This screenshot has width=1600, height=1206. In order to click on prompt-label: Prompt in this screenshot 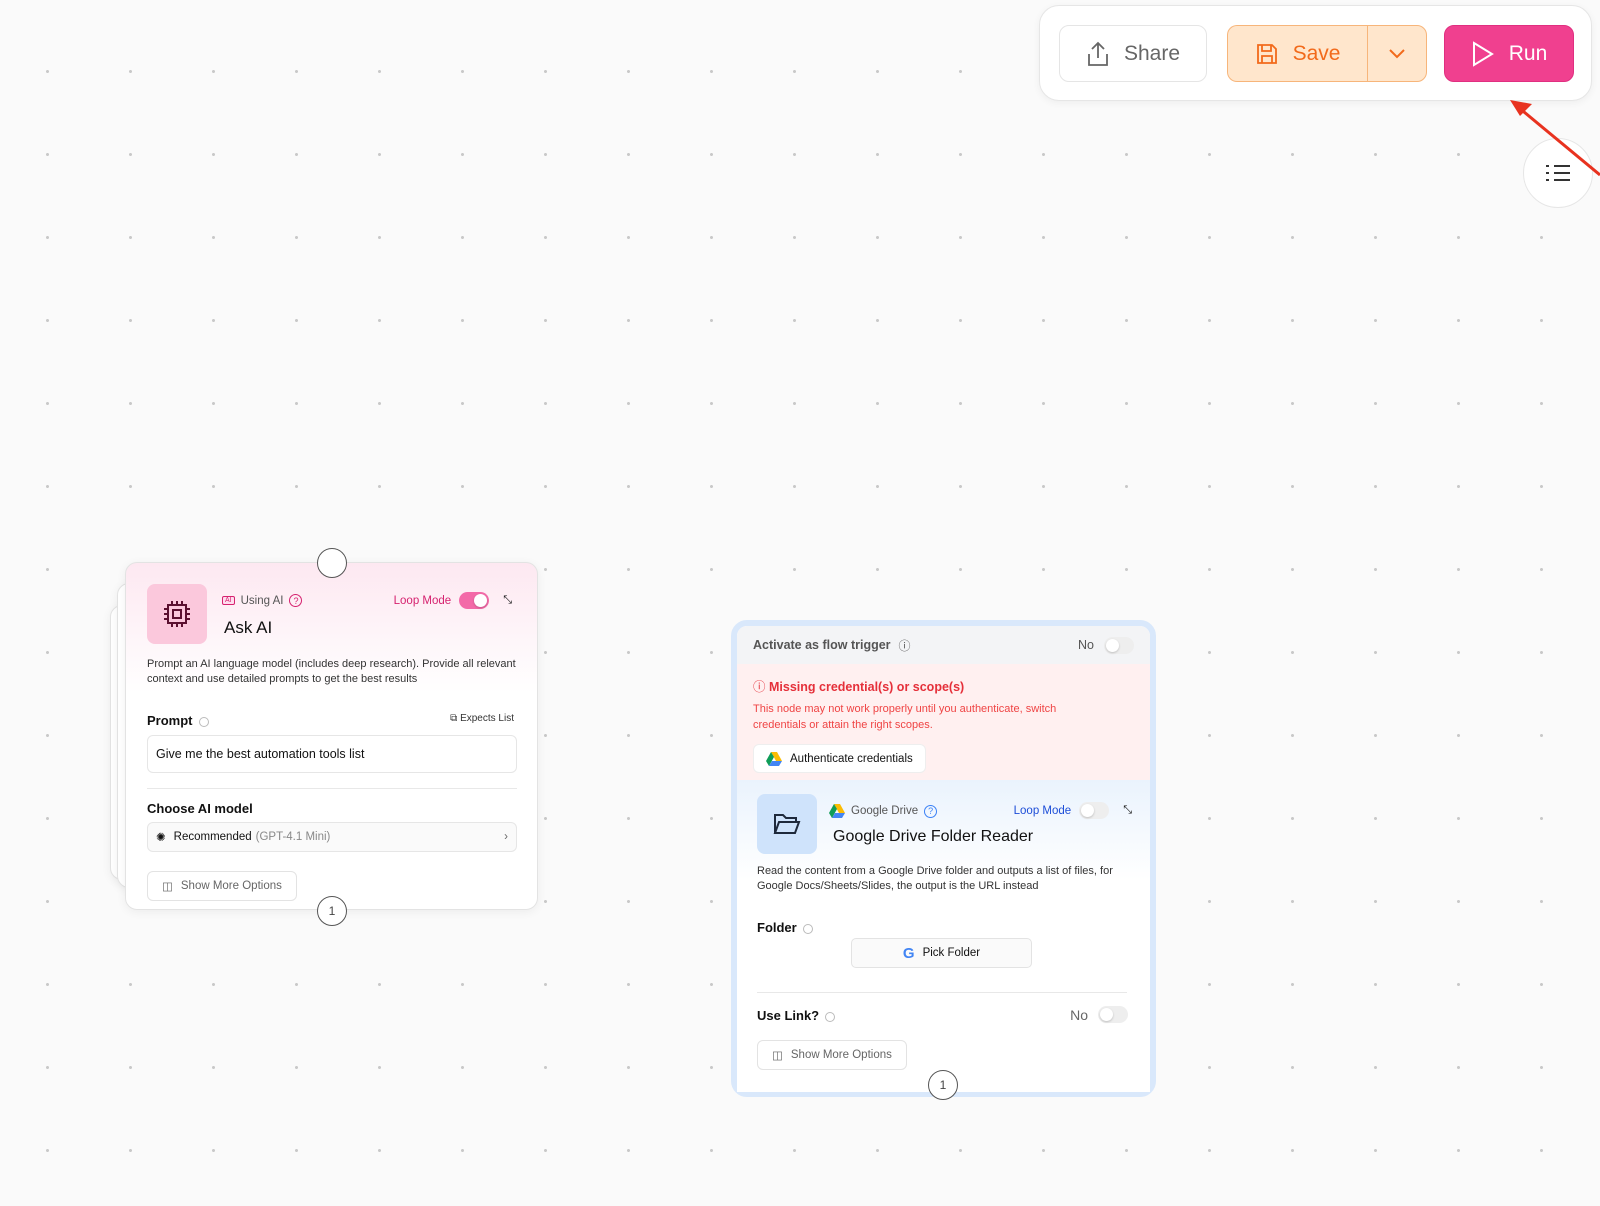, I will do `click(170, 720)`.